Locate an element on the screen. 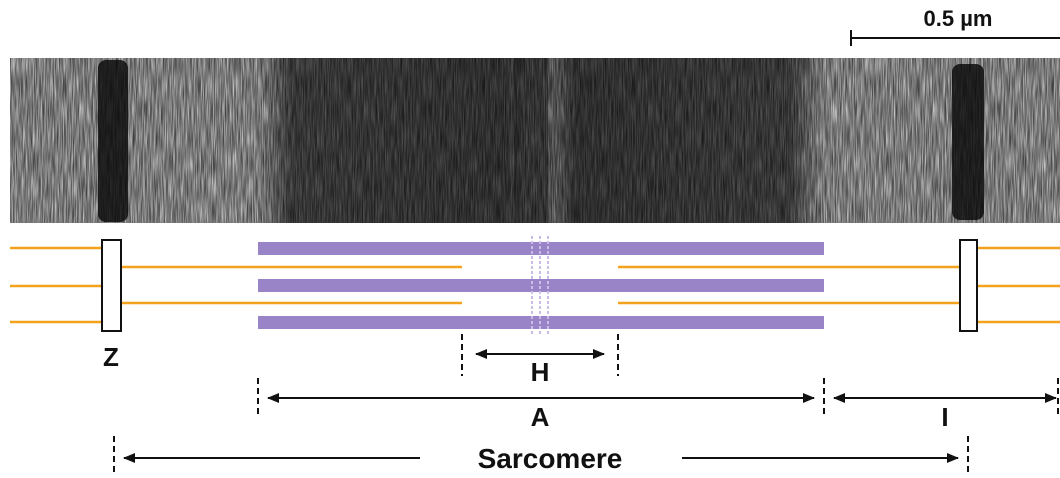  z-band-label: Z is located at coordinates (111, 357).